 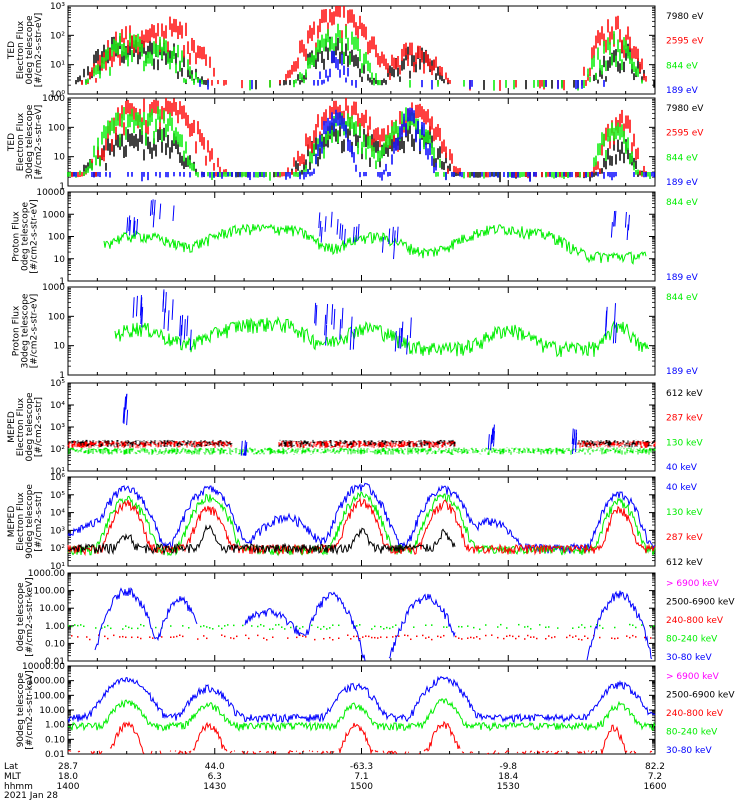 What do you see at coordinates (361, 767) in the screenshot?
I see `x-tick-label: -63.3` at bounding box center [361, 767].